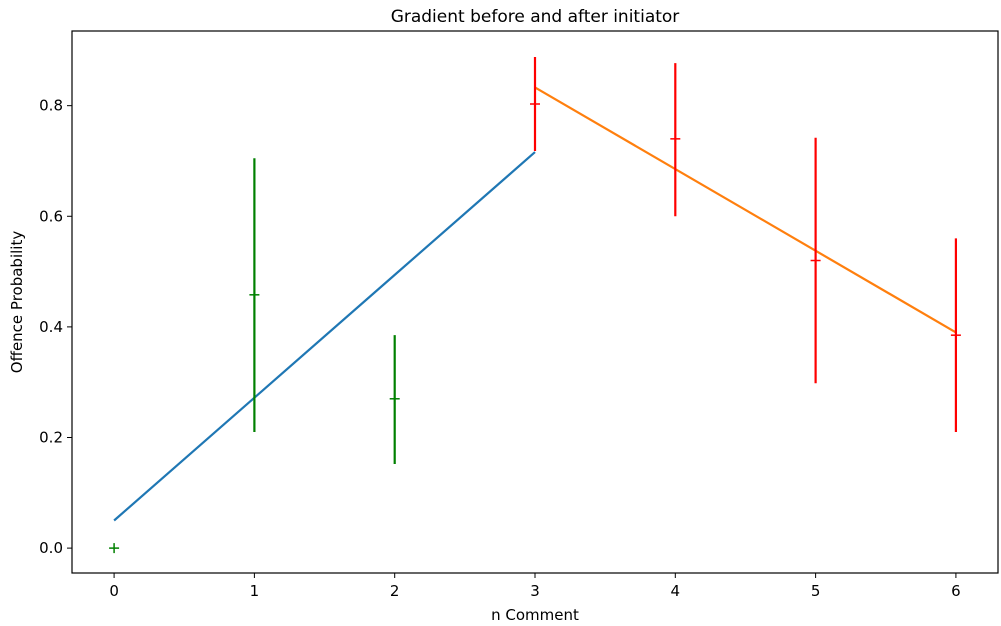 This screenshot has height=626, width=1001. I want to click on chart-title: Gradient before and after initiator, so click(535, 17).